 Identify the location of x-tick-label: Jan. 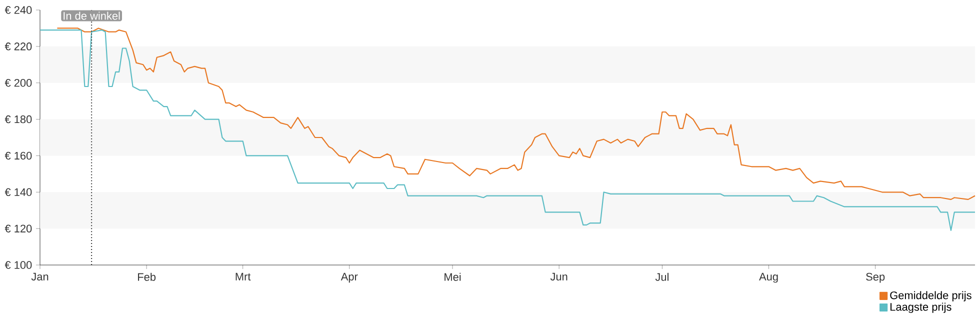
(39, 276).